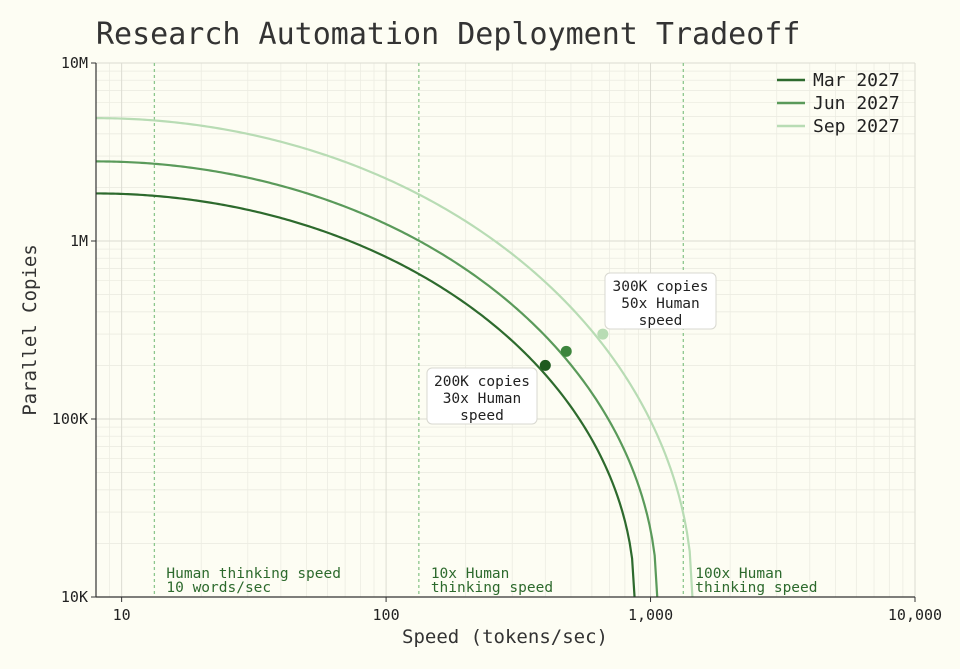  What do you see at coordinates (856, 126) in the screenshot?
I see `legend-label: Sep 2027` at bounding box center [856, 126].